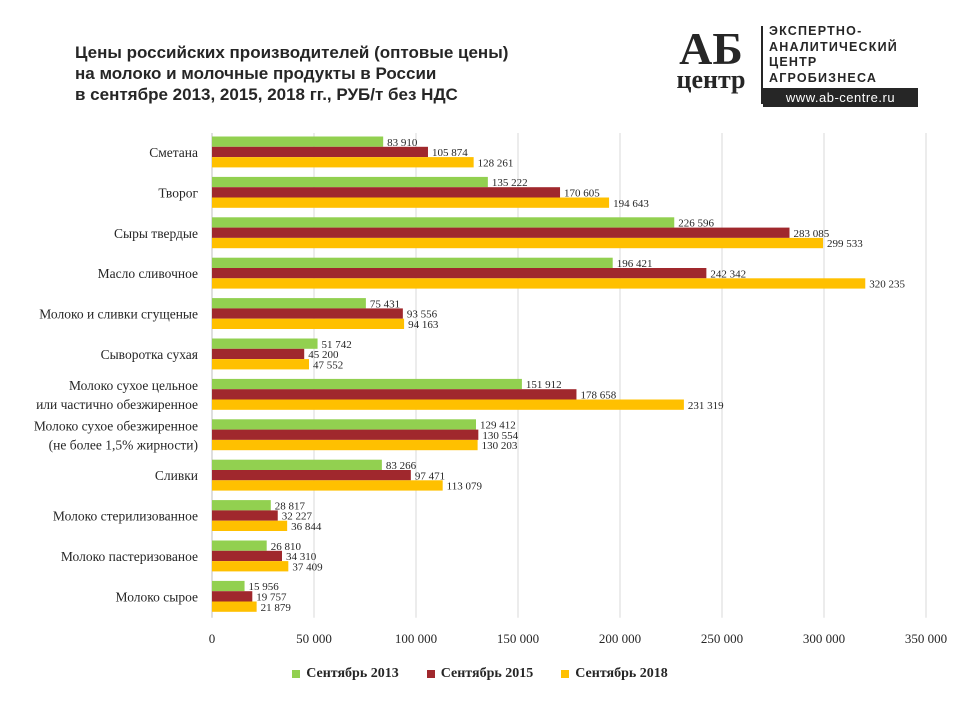 This screenshot has height=720, width=960. What do you see at coordinates (722, 638) in the screenshot?
I see `x-tick-label: 250 000` at bounding box center [722, 638].